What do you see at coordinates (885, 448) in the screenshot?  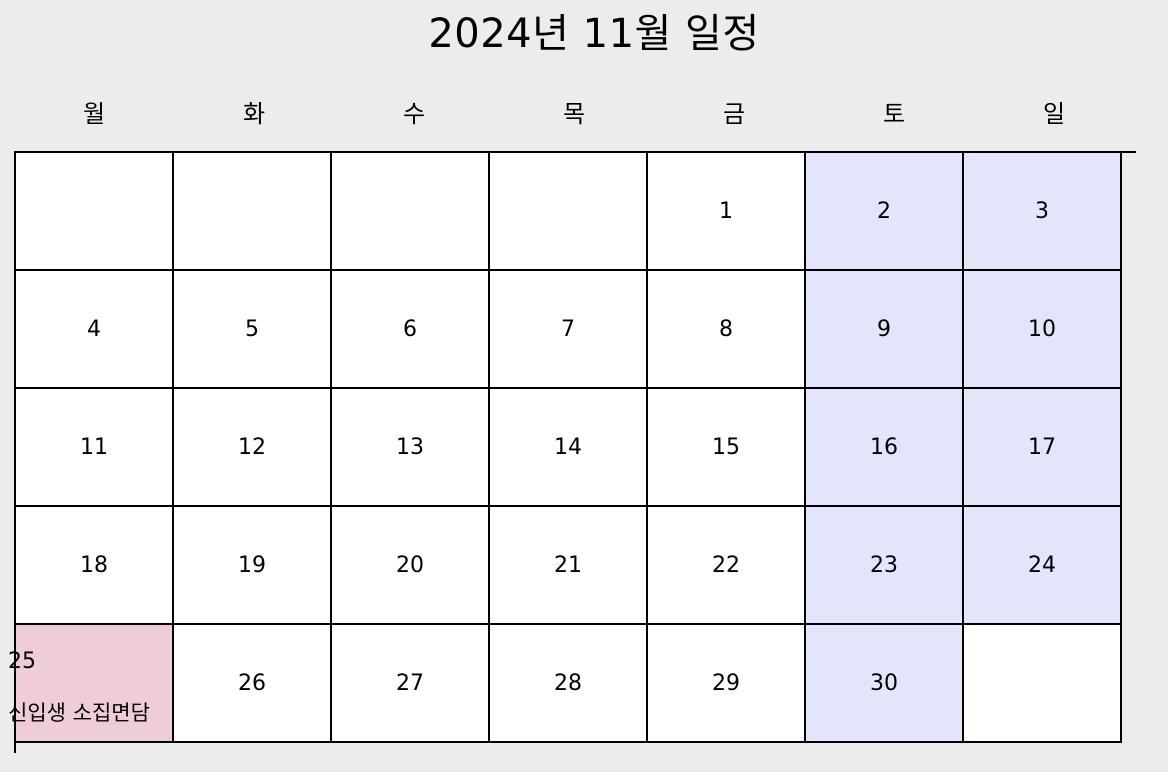 I see `day-cell-weekend: 16` at bounding box center [885, 448].